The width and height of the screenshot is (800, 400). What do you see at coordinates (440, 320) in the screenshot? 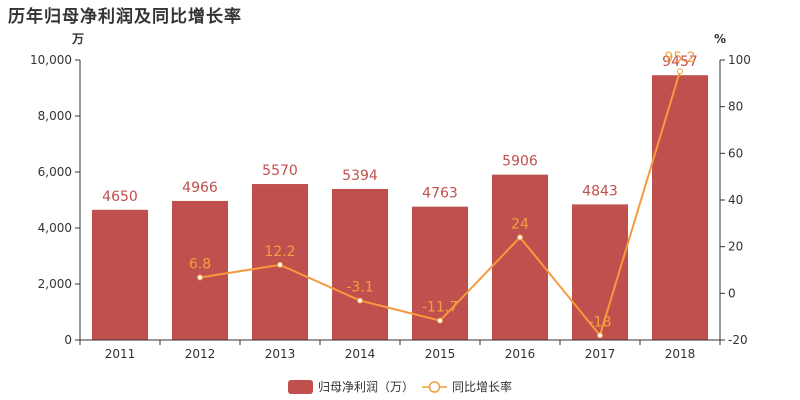
I see `growth-point-2015` at bounding box center [440, 320].